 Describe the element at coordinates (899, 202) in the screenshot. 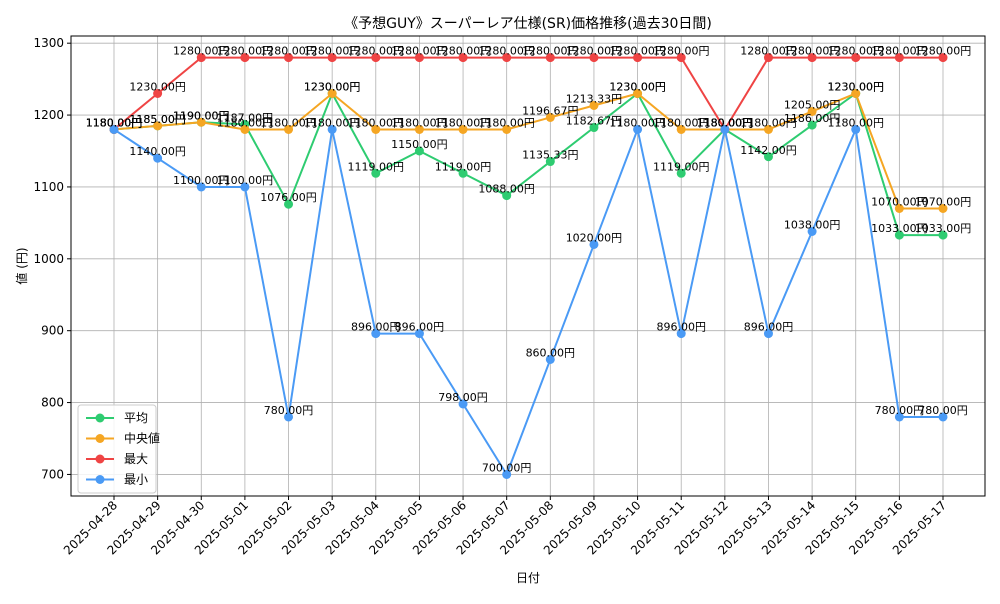

I see `data-label: 1070.00円` at that location.